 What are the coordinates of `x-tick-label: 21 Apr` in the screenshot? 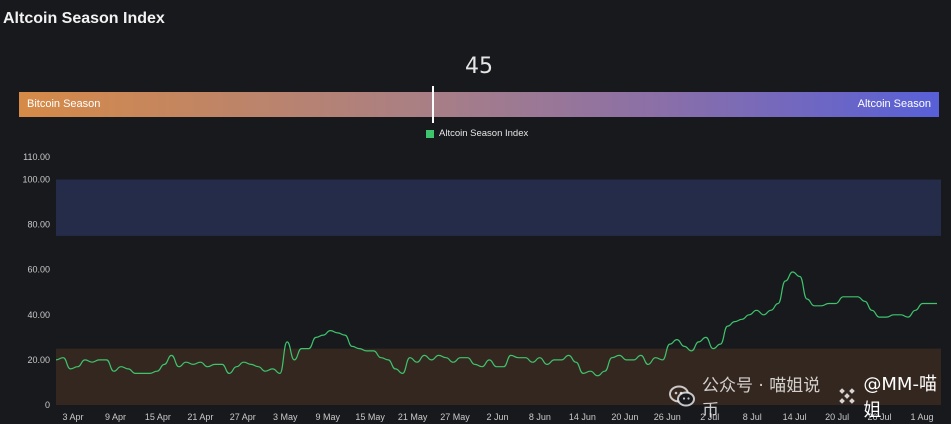 It's located at (200, 417).